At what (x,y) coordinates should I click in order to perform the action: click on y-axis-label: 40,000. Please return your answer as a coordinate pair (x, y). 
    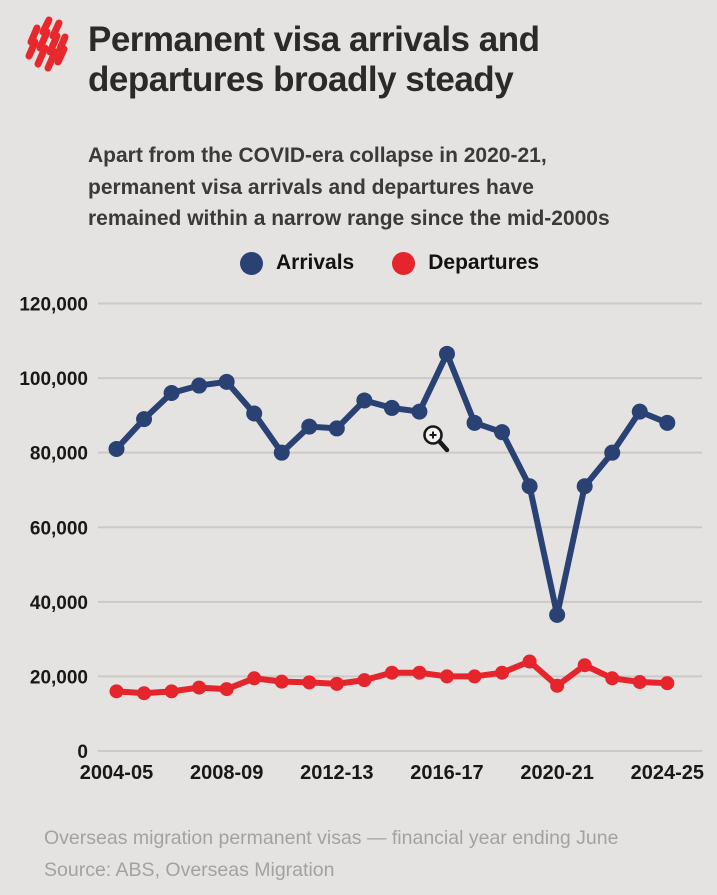
    Looking at the image, I should click on (59, 603).